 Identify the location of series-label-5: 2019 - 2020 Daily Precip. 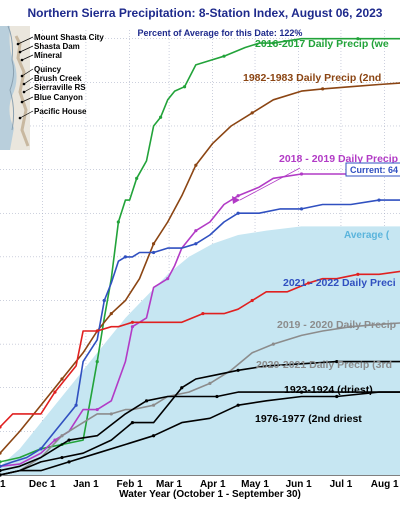
(336, 325).